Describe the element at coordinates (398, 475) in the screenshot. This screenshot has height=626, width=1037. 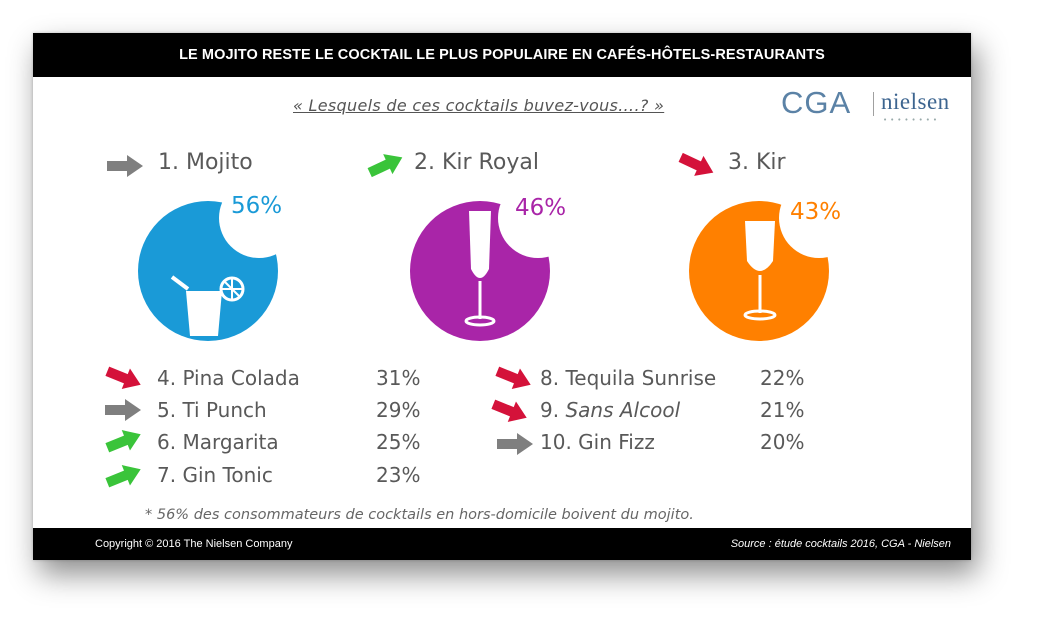
I see `rank-item-pct: 23%` at that location.